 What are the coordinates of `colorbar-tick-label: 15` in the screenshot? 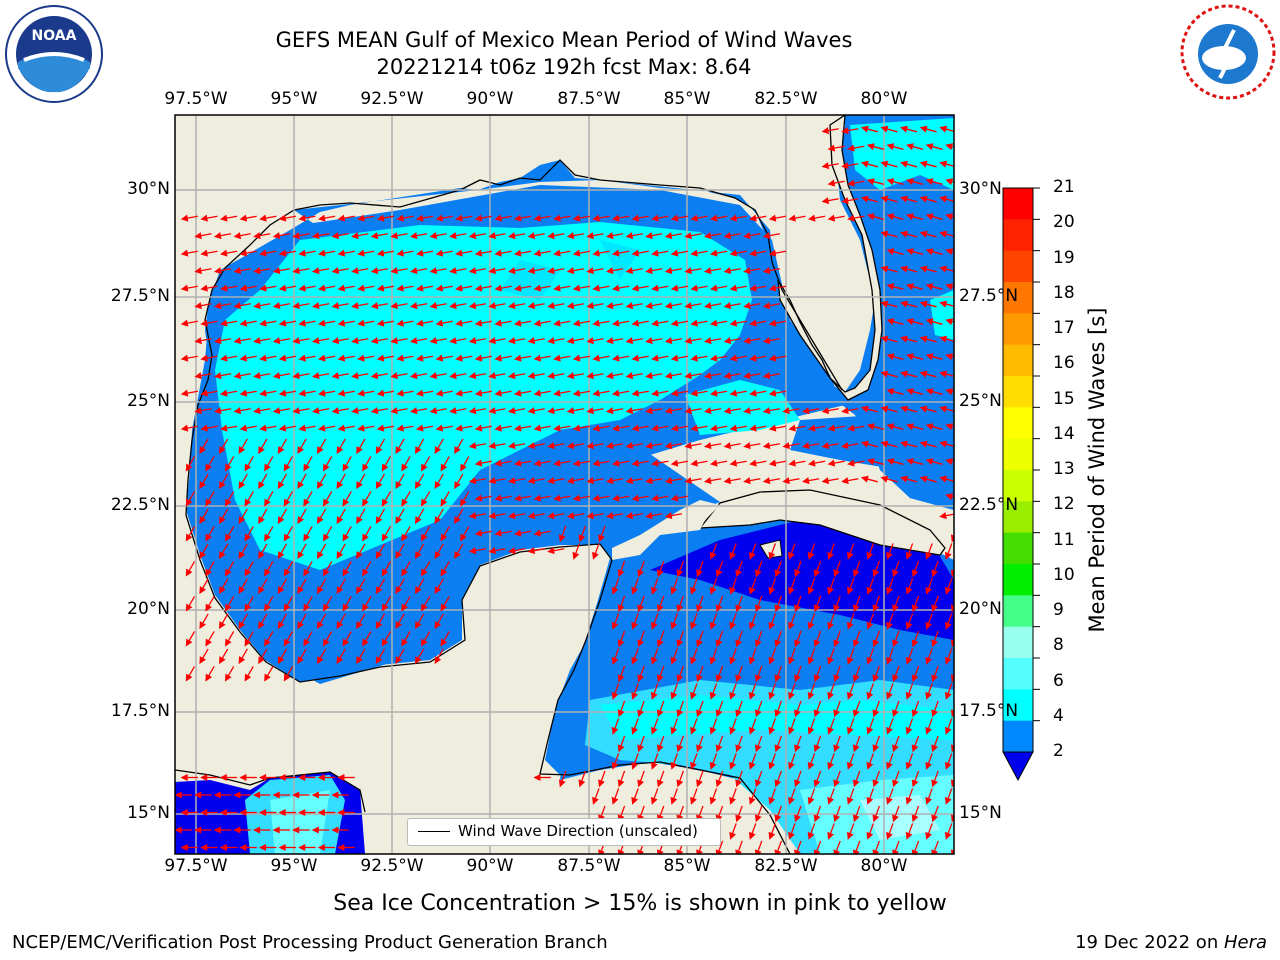 It's located at (1064, 398).